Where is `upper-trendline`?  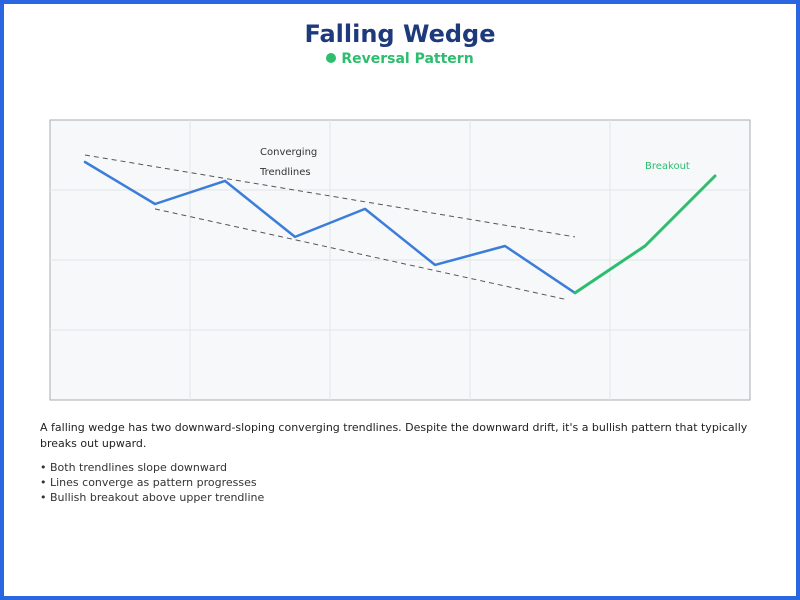
upper-trendline is located at coordinates (330, 196).